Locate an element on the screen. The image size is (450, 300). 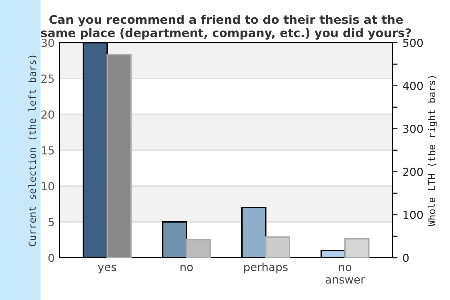
y-tick-label: 10 is located at coordinates (48, 186).